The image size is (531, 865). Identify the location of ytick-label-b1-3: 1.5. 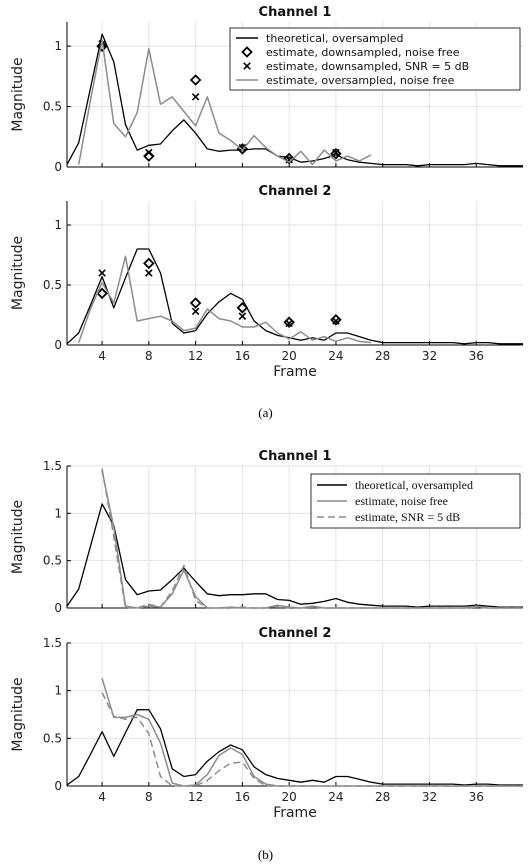
(52, 466).